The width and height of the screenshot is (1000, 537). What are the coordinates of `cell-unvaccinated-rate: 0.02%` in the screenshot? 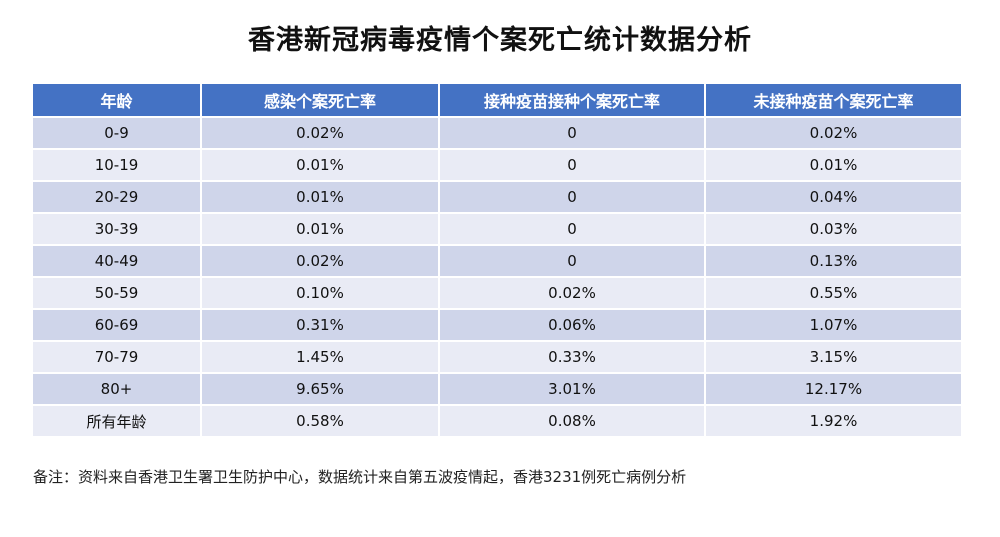 It's located at (833, 132).